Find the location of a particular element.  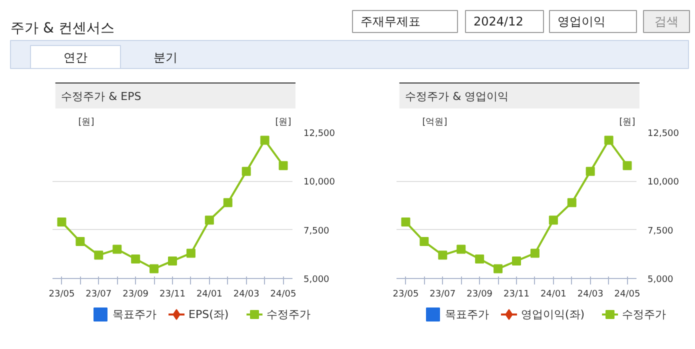

text: 연간 is located at coordinates (76, 57).